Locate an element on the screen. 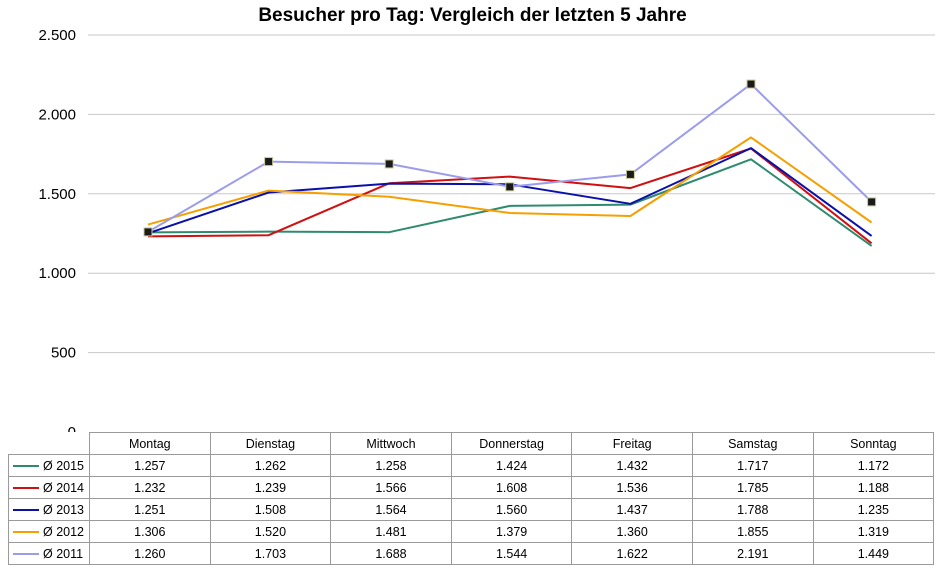 The width and height of the screenshot is (945, 570). data-label: 1.235 is located at coordinates (873, 509).